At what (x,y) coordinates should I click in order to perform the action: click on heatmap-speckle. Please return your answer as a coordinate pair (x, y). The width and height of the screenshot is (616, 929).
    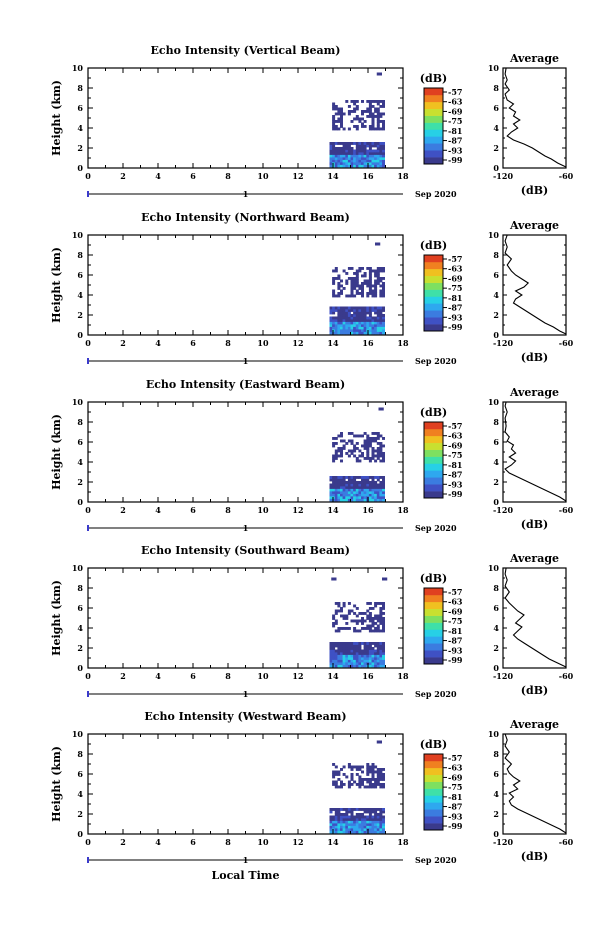
    Looking at the image, I should click on (334, 579).